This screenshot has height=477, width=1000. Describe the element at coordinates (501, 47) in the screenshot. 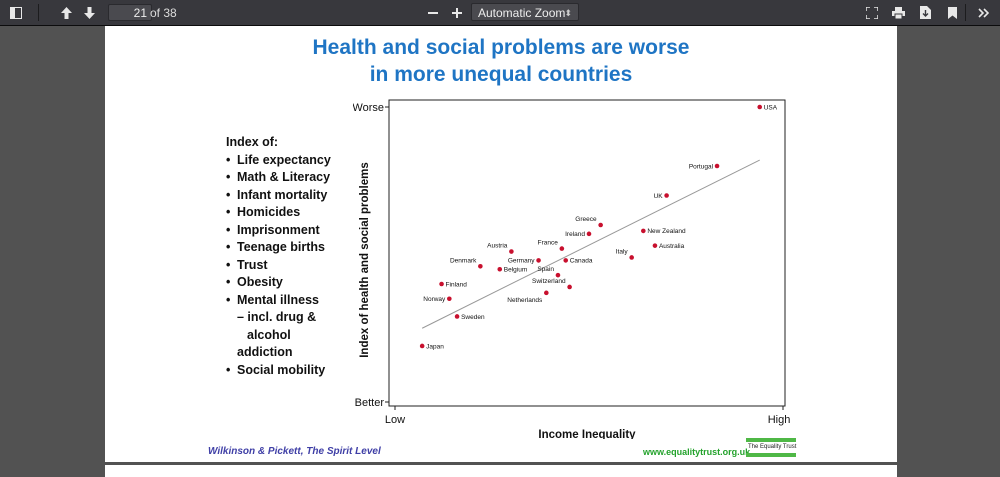

I see `slide-title-line1: Health and social problems are worse` at that location.